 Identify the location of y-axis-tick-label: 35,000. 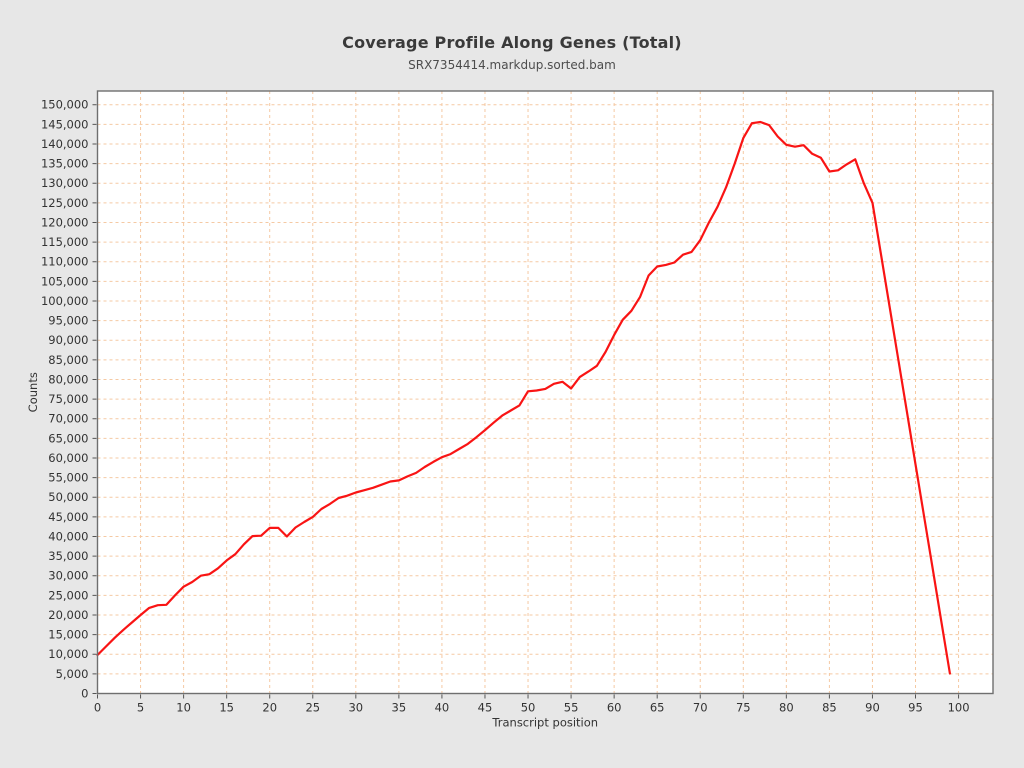
(68, 556).